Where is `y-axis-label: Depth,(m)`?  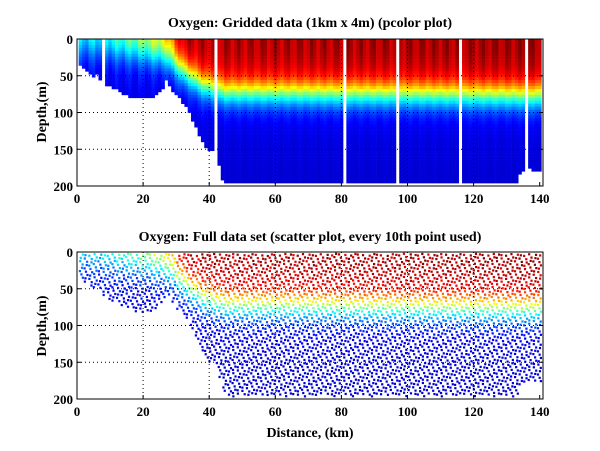
y-axis-label: Depth,(m) is located at coordinates (42, 111).